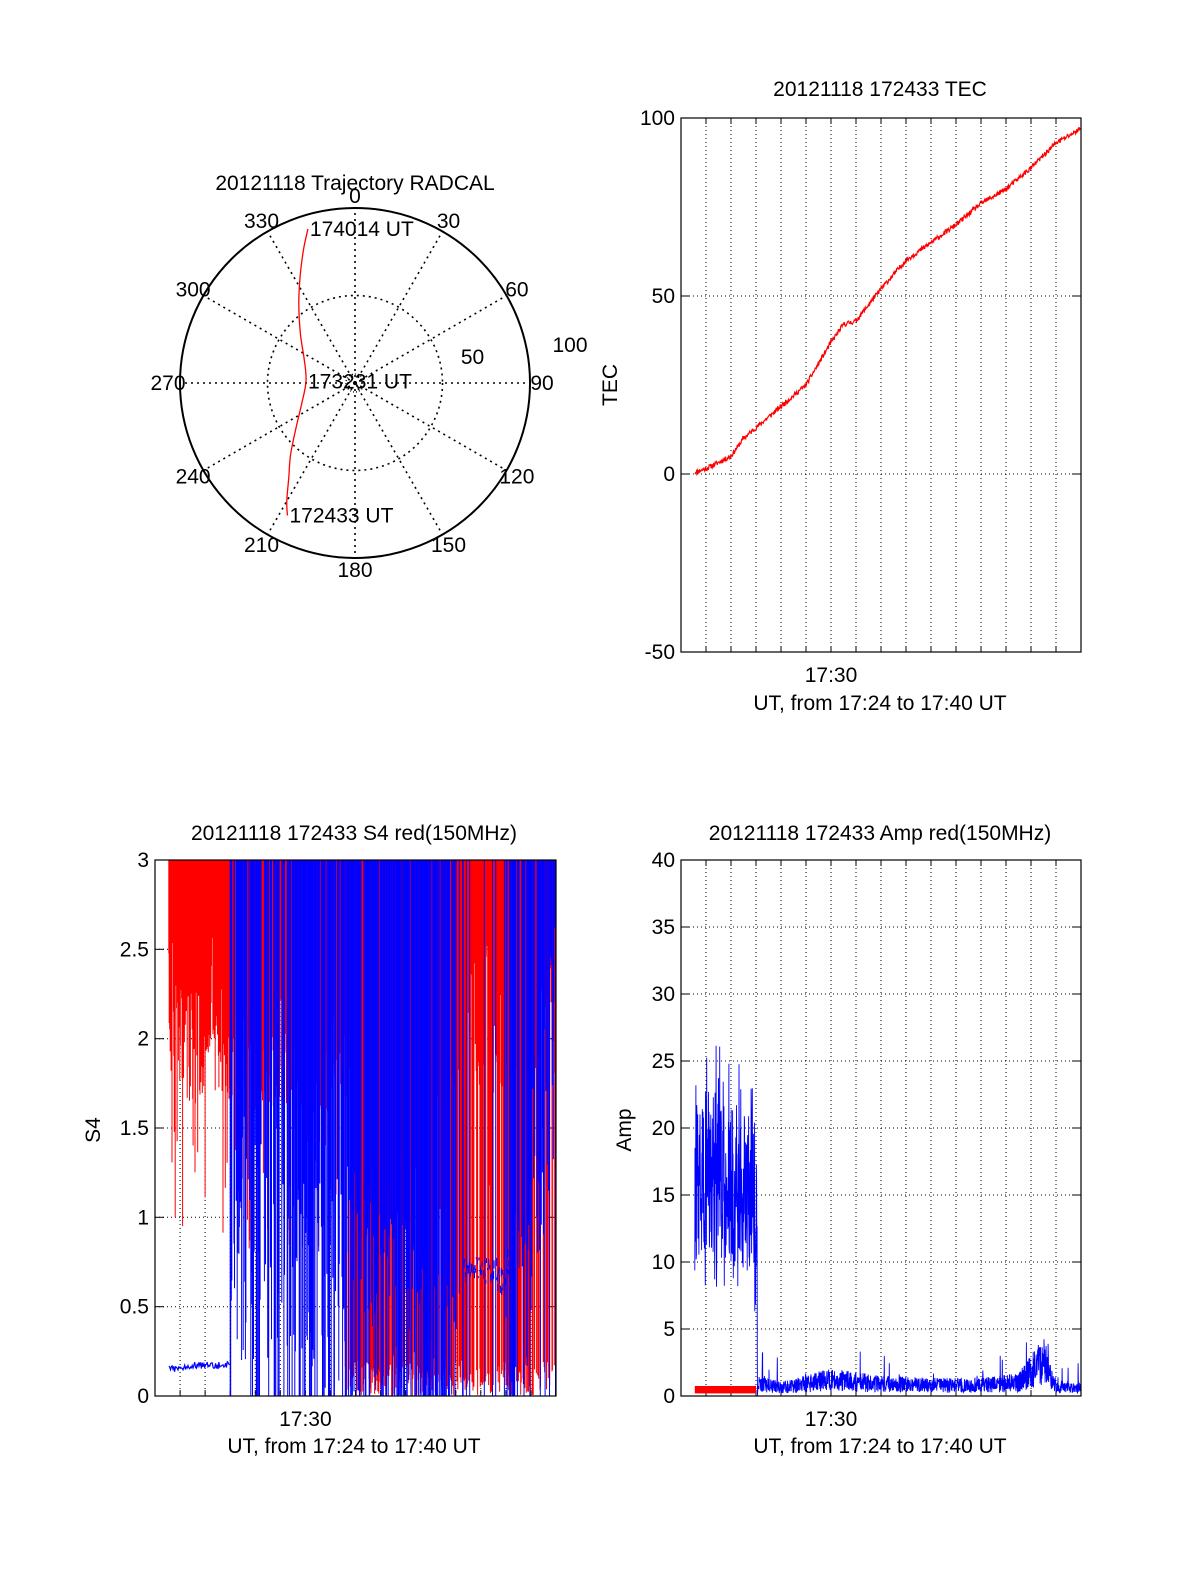 This screenshot has height=1580, width=1200. Describe the element at coordinates (663, 1195) in the screenshot. I see `y-tick-label: 15` at that location.